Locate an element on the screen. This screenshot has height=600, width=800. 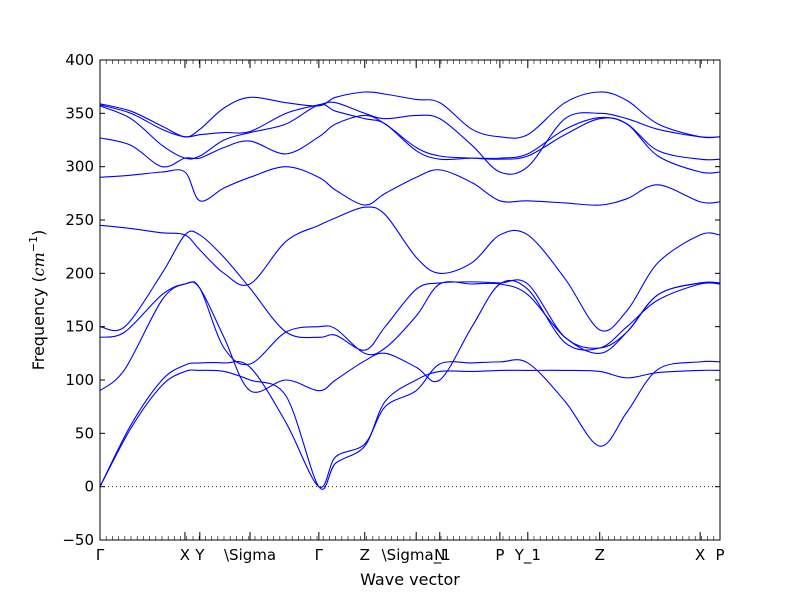
band-4-line is located at coordinates (410, 323).